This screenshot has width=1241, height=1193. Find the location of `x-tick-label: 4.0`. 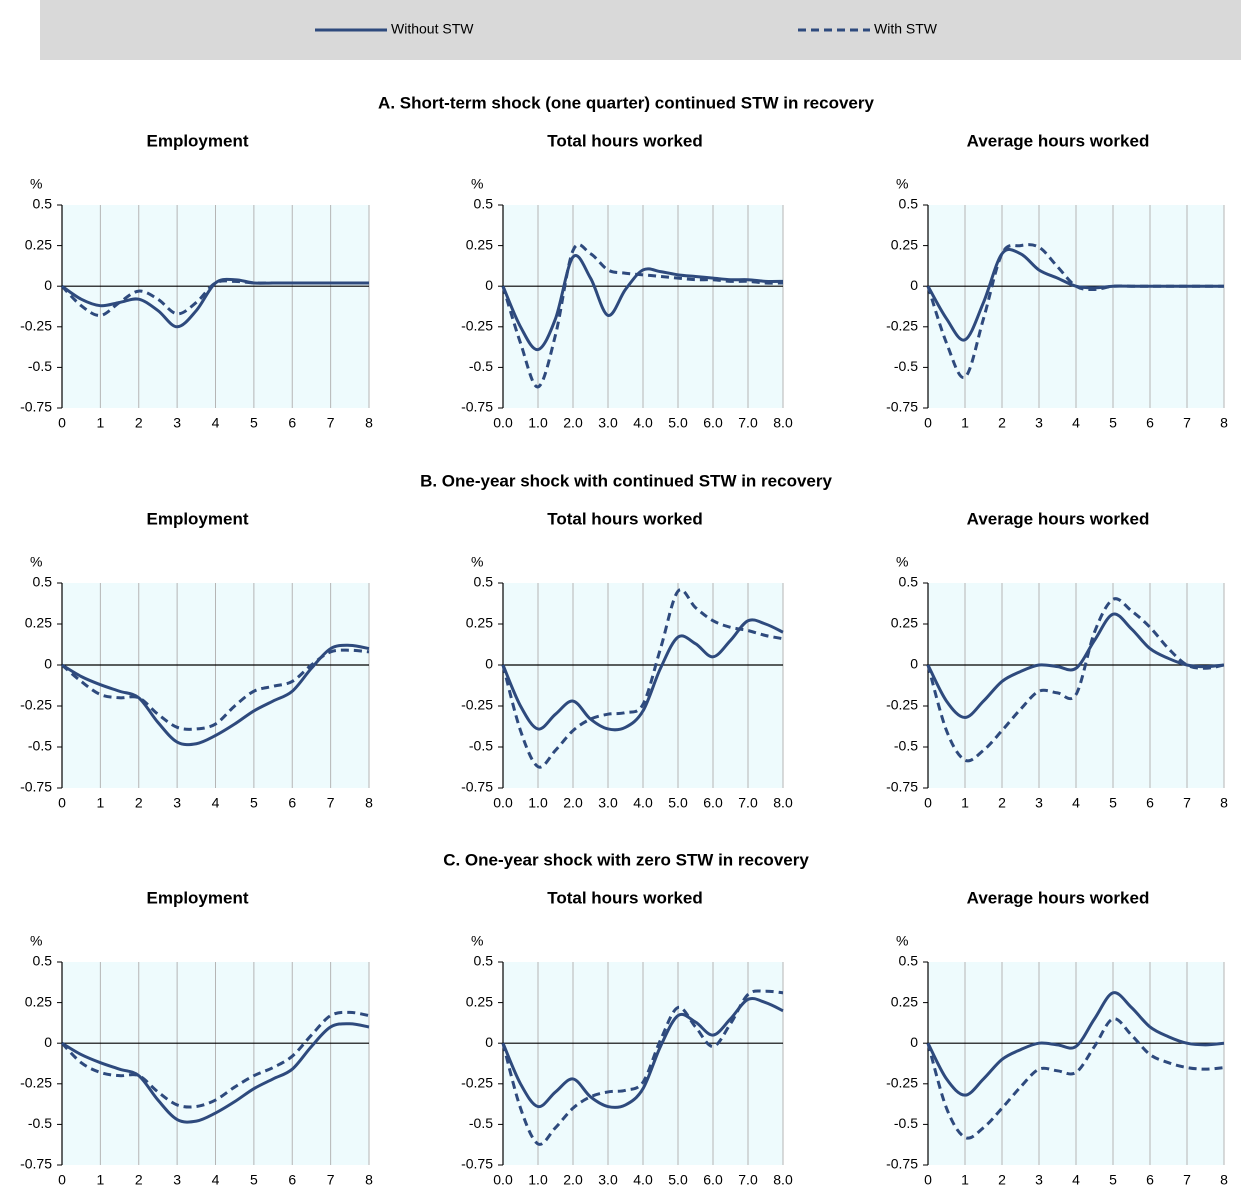

x-tick-label: 4.0 is located at coordinates (643, 423).